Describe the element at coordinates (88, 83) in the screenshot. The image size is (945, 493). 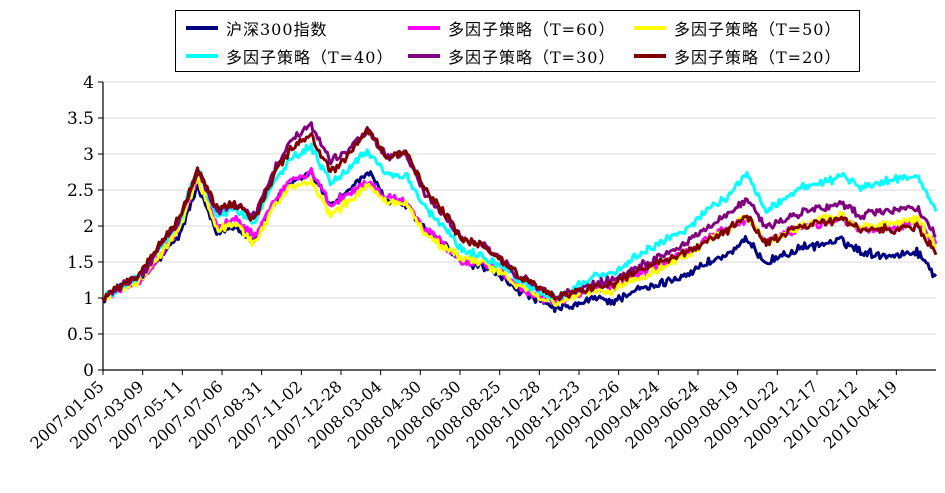
I see `y-tick-label: 4` at that location.